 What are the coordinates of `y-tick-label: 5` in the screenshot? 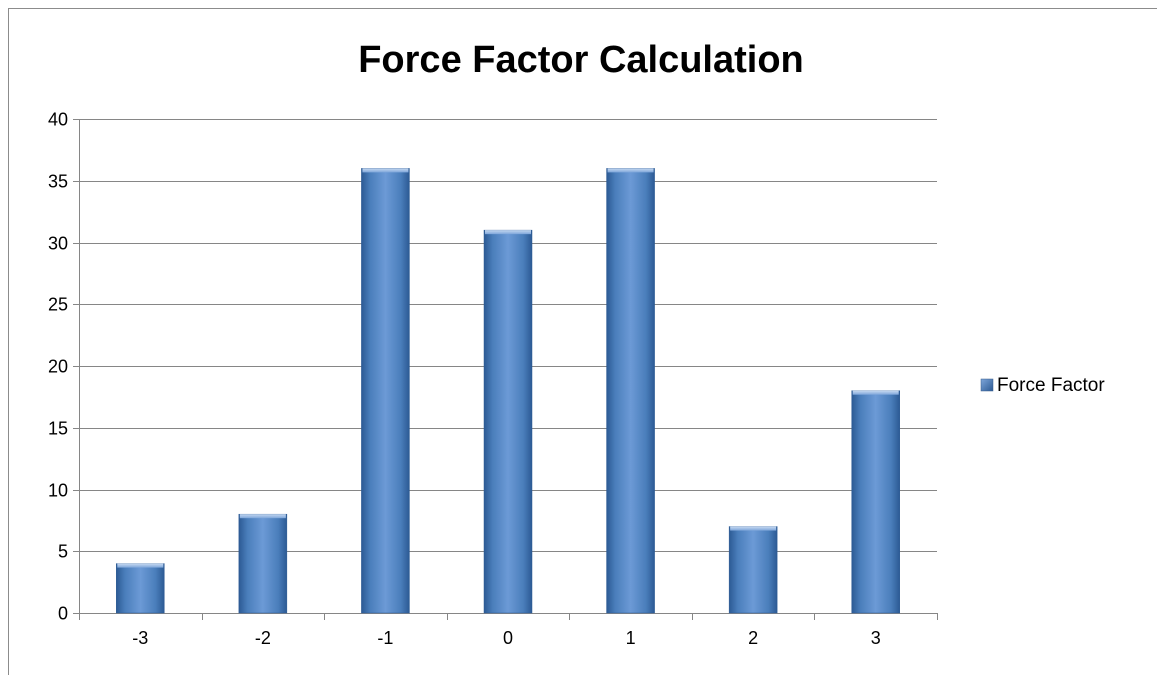 It's located at (63, 552).